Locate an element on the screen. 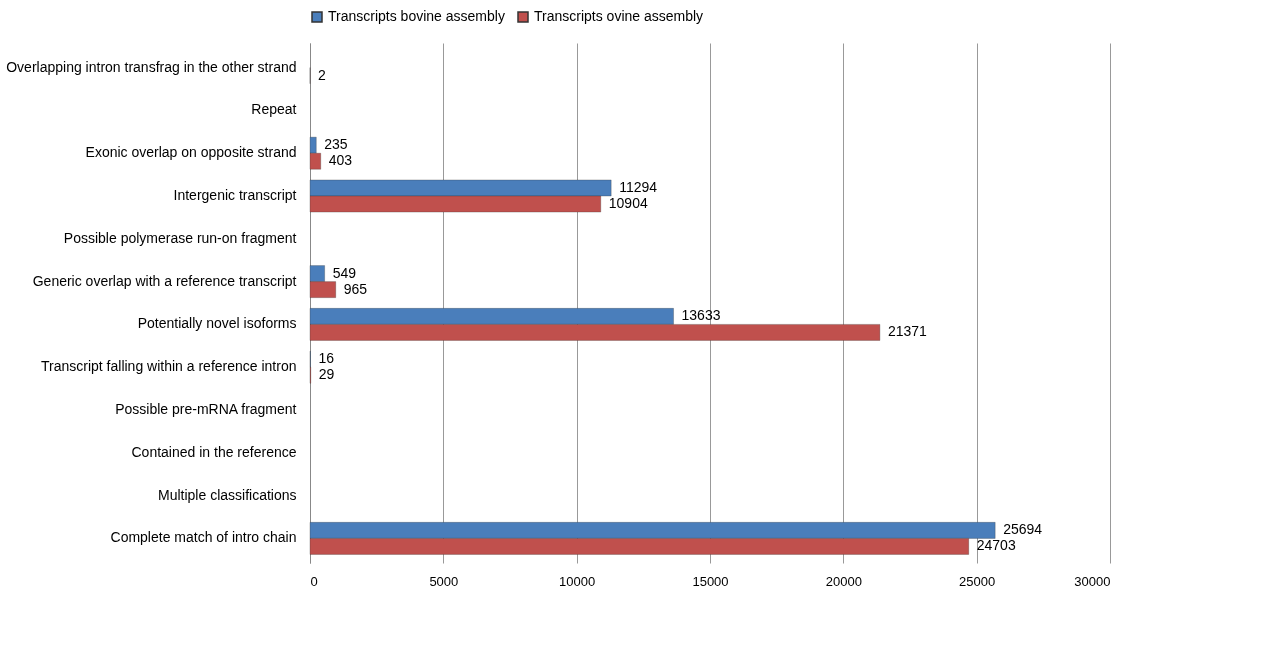 This screenshot has height=654, width=1270. y-tick-label: Repeat is located at coordinates (274, 109).